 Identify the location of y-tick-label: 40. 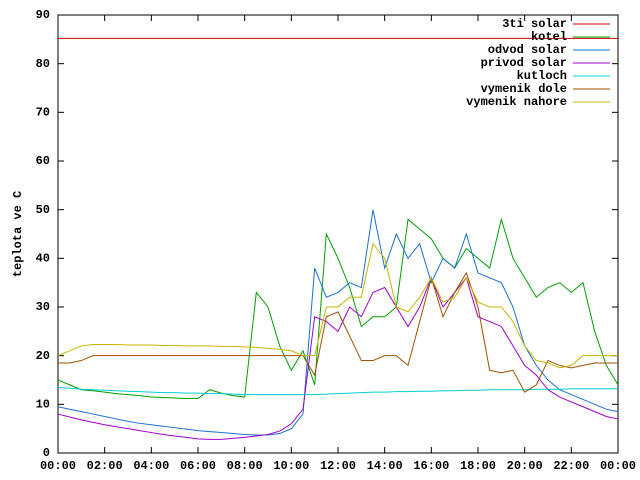
(43, 259).